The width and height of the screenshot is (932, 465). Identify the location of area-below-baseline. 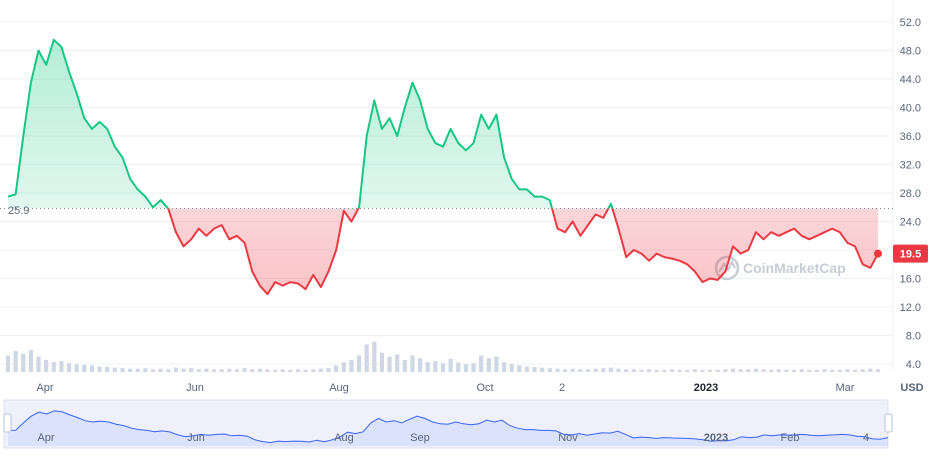
(523, 251).